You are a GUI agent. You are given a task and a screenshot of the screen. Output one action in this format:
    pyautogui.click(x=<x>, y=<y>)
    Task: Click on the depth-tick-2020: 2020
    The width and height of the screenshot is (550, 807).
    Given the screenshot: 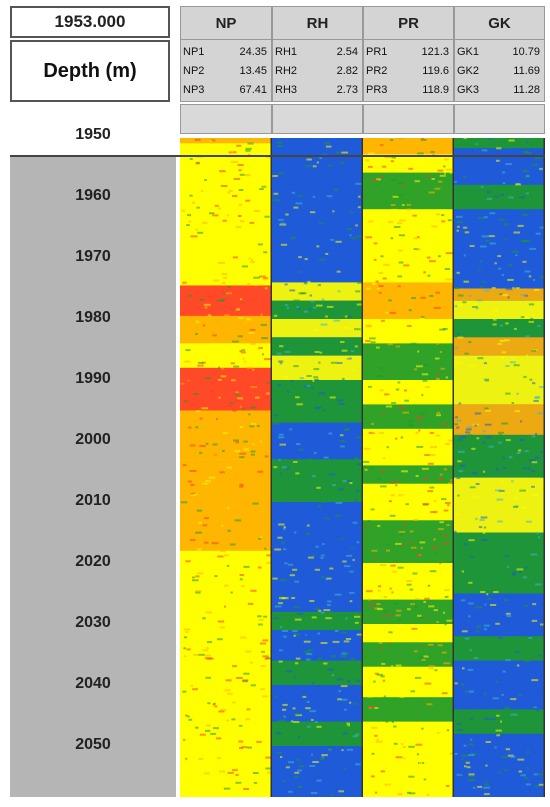 What is the action you would take?
    pyautogui.click(x=93, y=561)
    